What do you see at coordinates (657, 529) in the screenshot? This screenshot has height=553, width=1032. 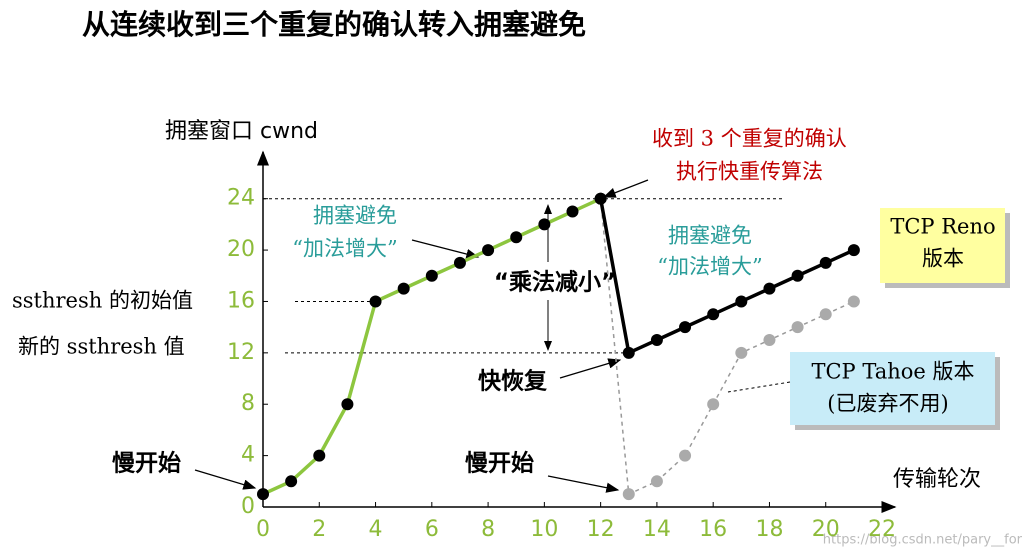 I see `x-tick-label: 14` at bounding box center [657, 529].